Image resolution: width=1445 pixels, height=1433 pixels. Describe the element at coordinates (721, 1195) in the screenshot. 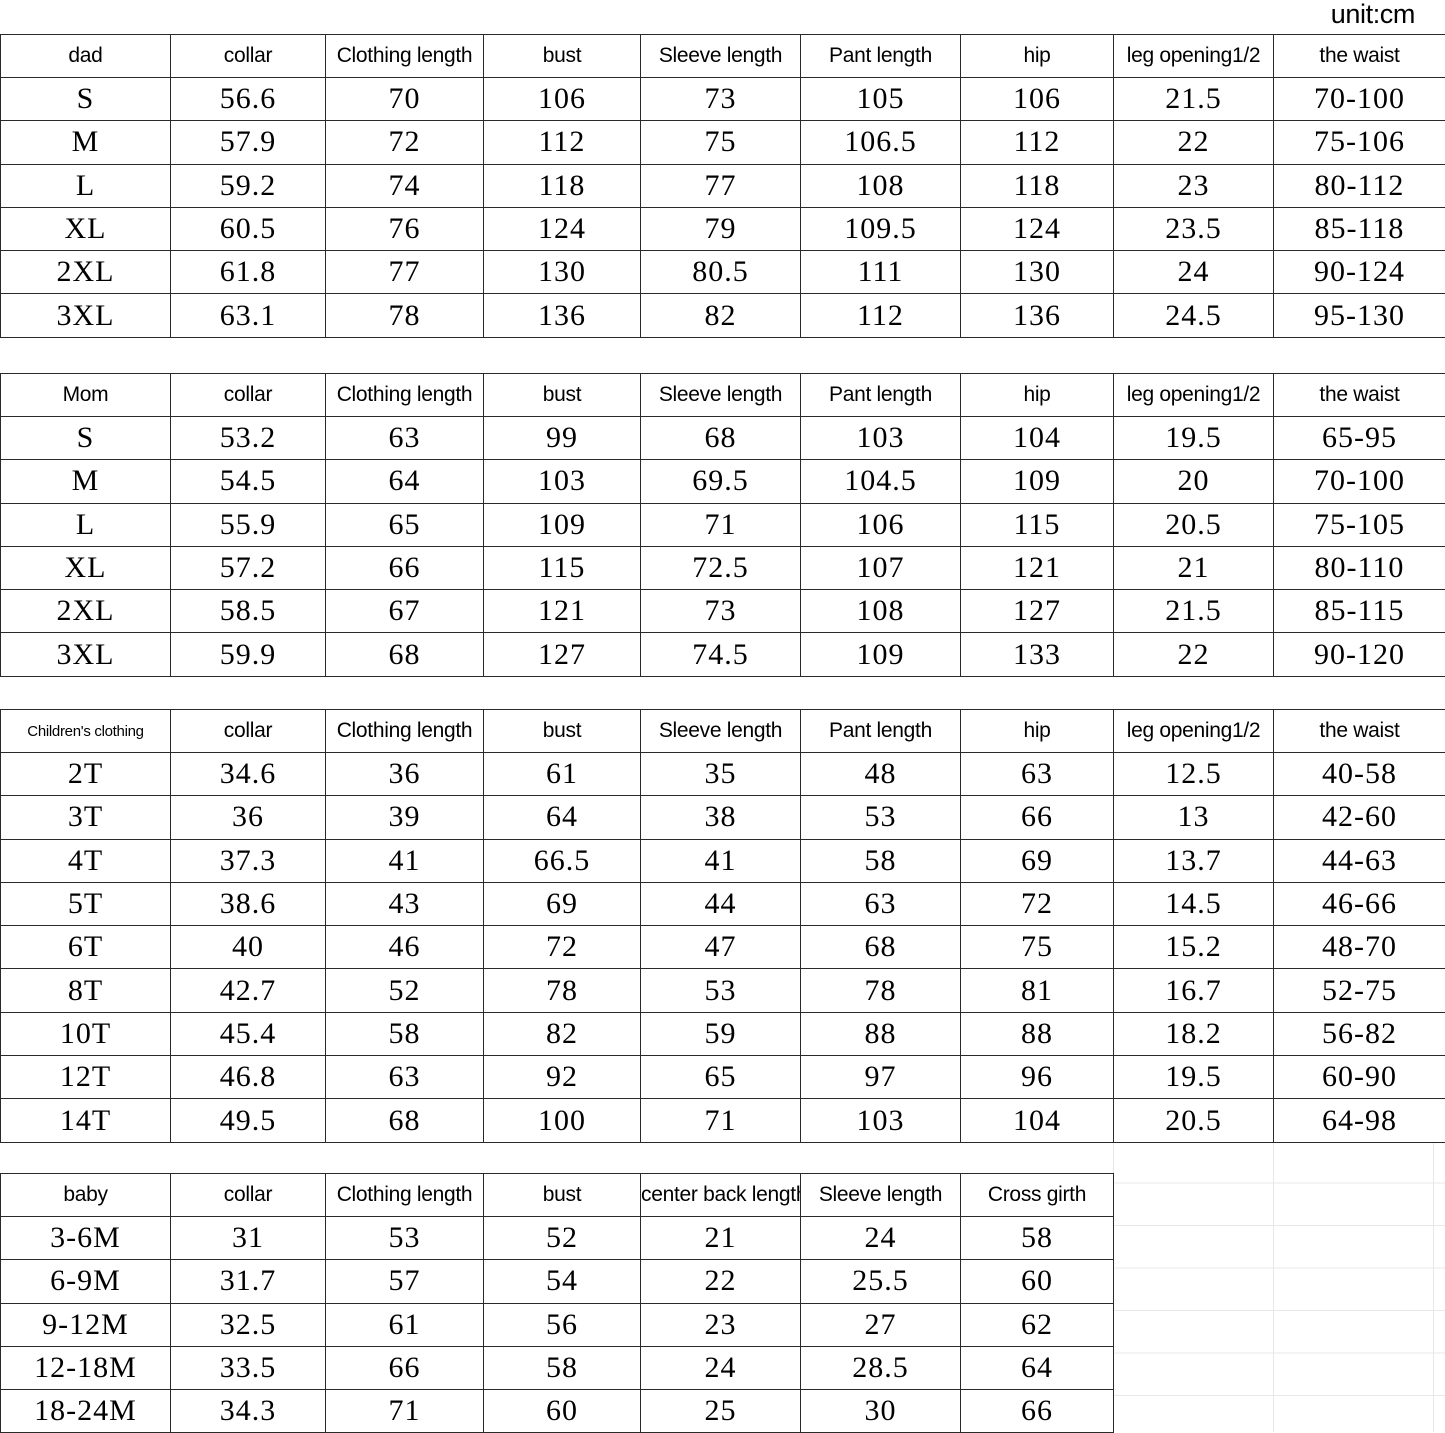

I see `column-header: center back length` at that location.